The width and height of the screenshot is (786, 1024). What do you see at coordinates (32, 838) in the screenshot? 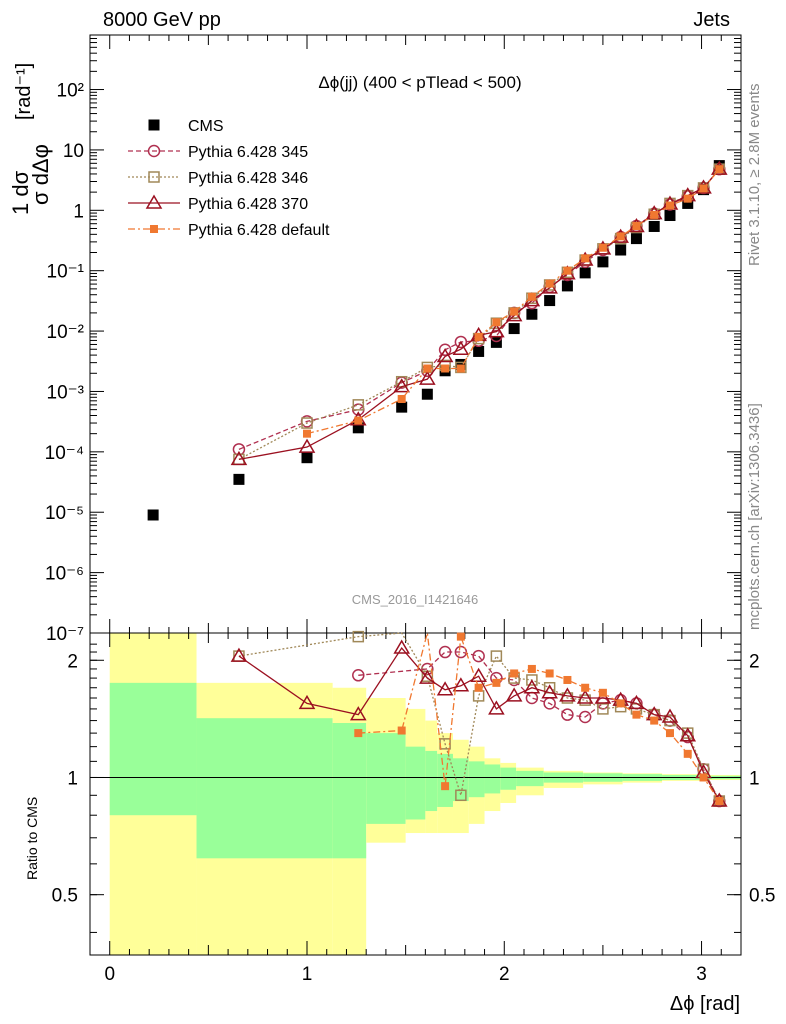
I see `ratio-y-label: Ratio to CMS` at bounding box center [32, 838].